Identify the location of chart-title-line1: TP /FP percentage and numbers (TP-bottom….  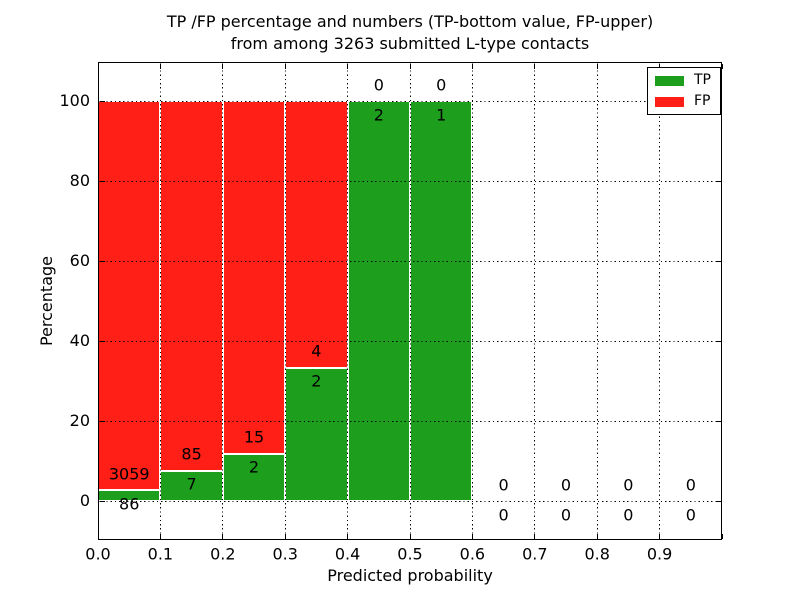
(410, 21).